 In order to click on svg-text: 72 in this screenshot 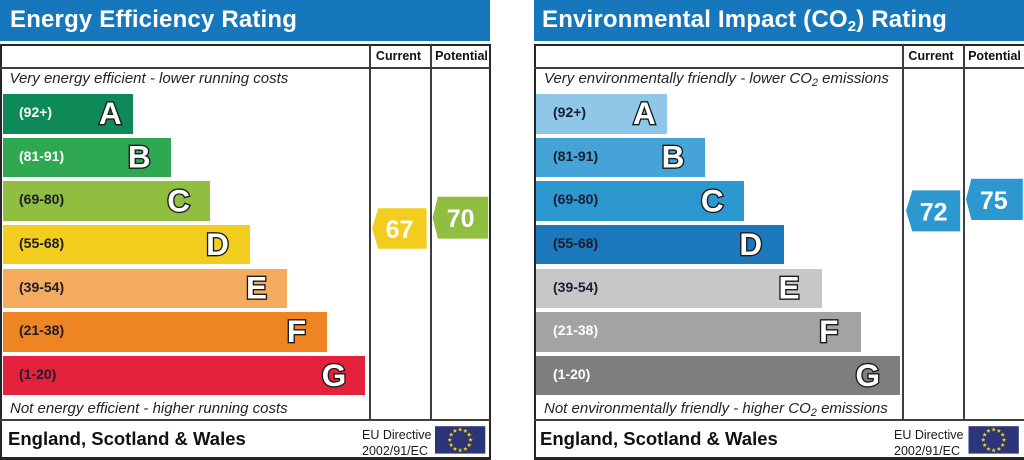, I will do `click(934, 212)`.